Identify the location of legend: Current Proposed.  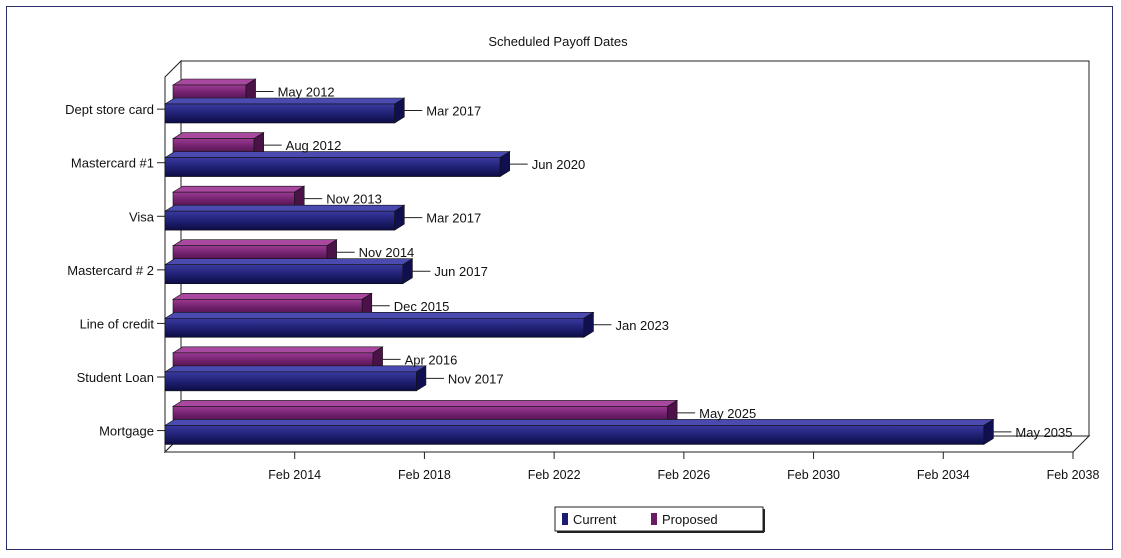
(659, 519).